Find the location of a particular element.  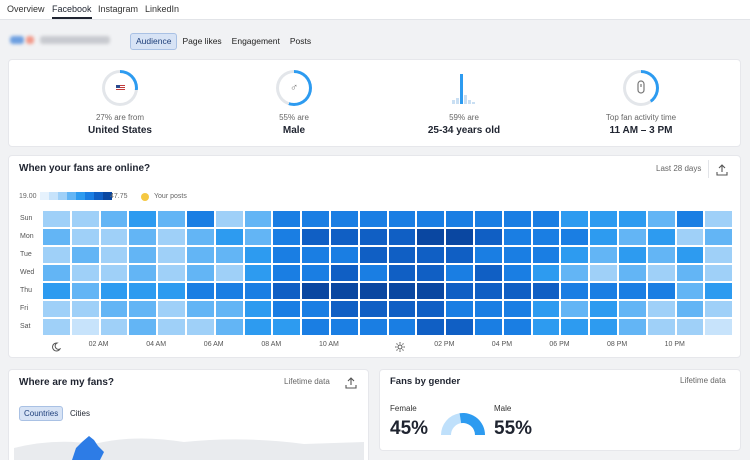

subtab-engagement: Engagement is located at coordinates (255, 41).